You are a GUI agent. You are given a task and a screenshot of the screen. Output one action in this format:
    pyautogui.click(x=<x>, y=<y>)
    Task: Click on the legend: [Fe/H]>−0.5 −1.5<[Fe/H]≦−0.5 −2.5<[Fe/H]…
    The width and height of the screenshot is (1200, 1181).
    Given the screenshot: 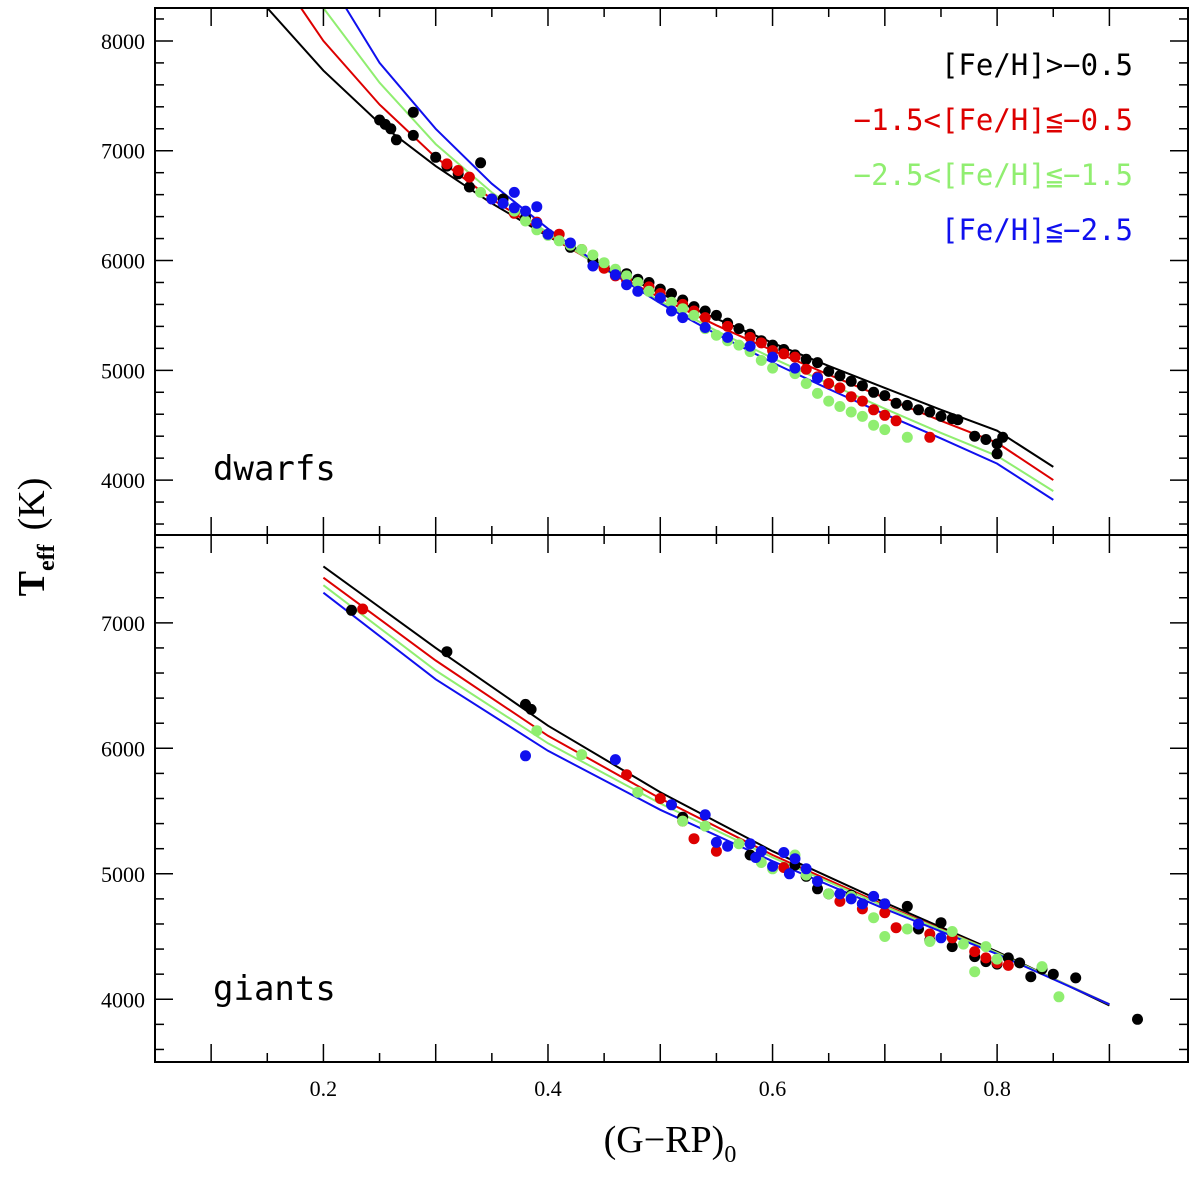 What is the action you would take?
    pyautogui.click(x=993, y=147)
    